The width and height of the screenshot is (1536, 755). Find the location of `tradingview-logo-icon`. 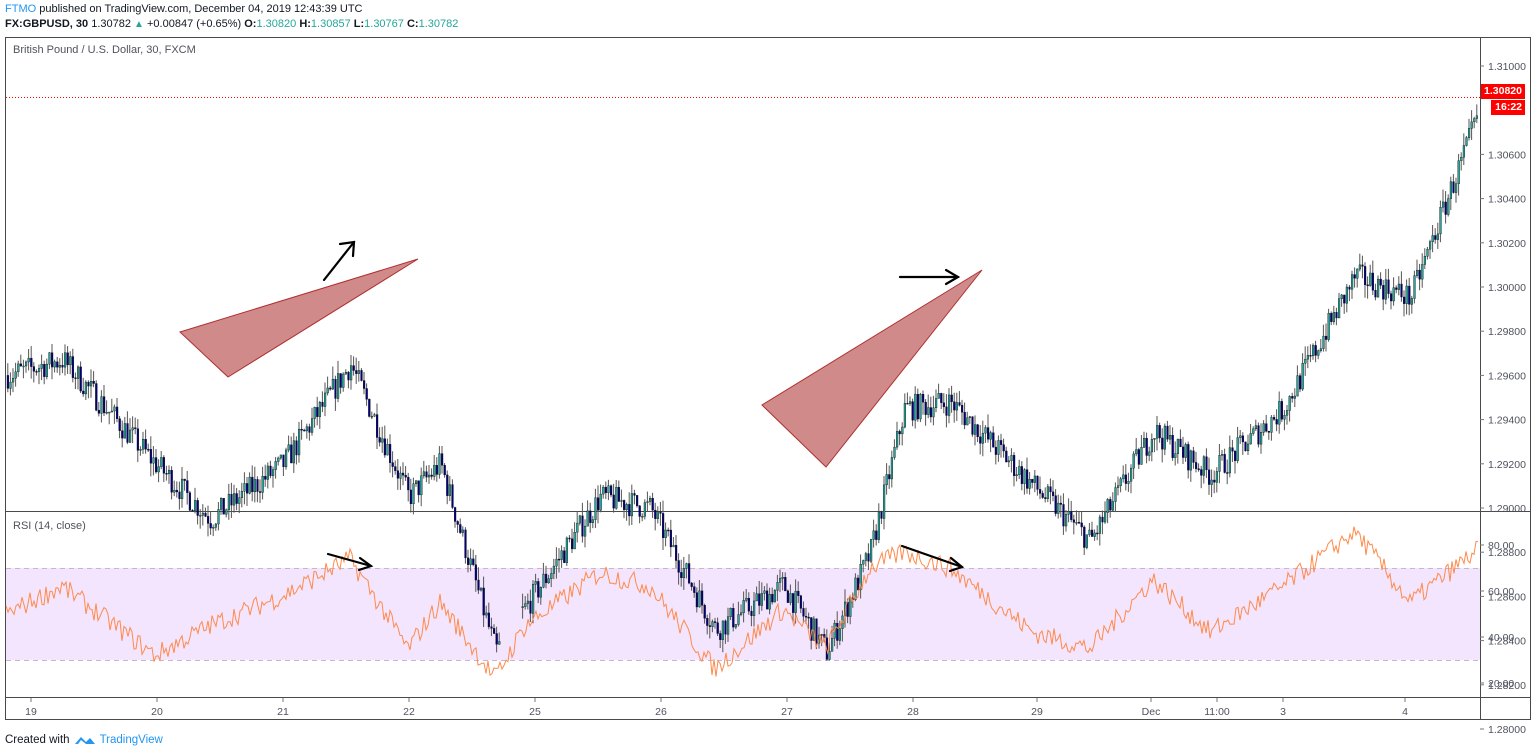

tradingview-logo-icon is located at coordinates (84, 740).